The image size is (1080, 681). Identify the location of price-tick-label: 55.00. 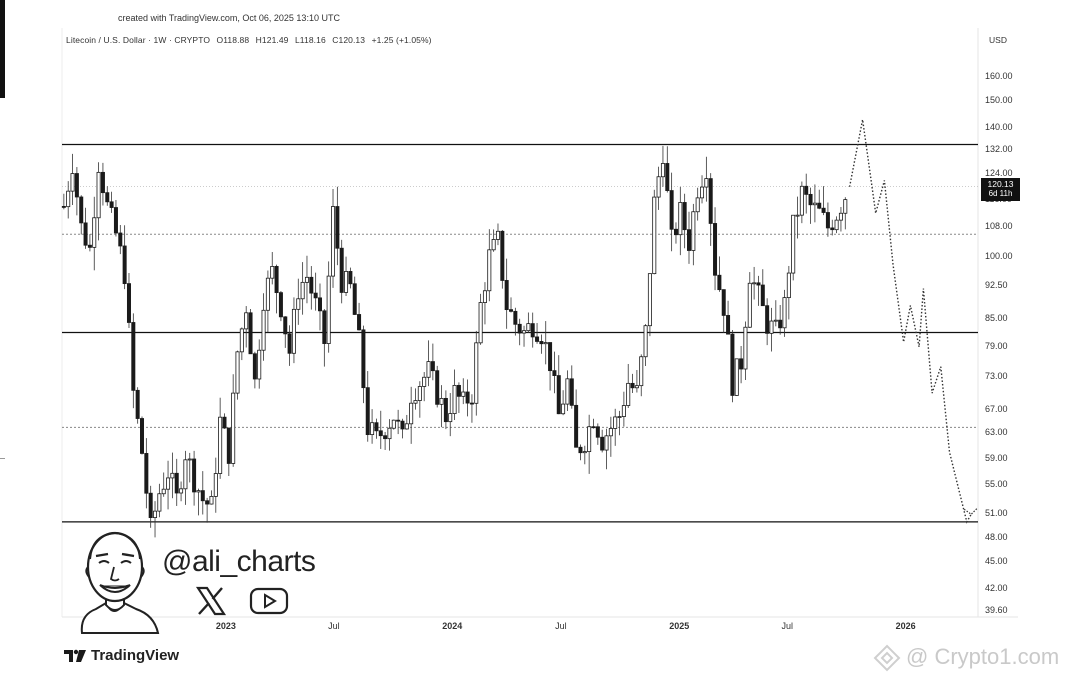
(996, 484).